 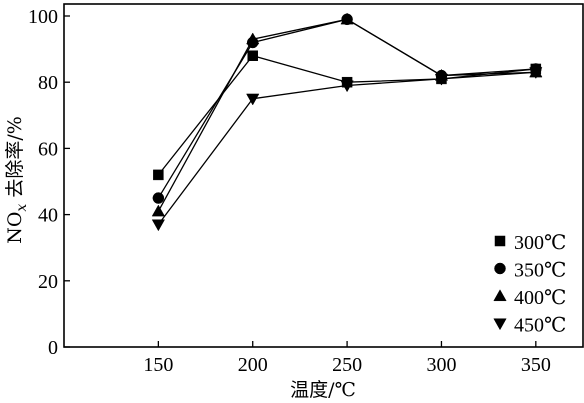 What do you see at coordinates (347, 365) in the screenshot?
I see `x-tick-label: 250` at bounding box center [347, 365].